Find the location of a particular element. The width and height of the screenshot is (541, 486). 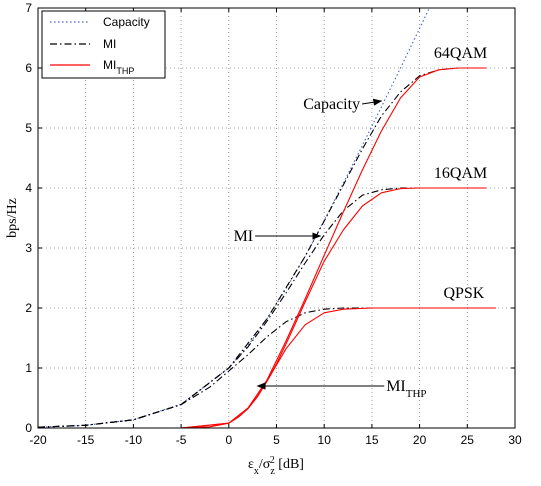

annotation-16qam: 16QAM is located at coordinates (460, 173).